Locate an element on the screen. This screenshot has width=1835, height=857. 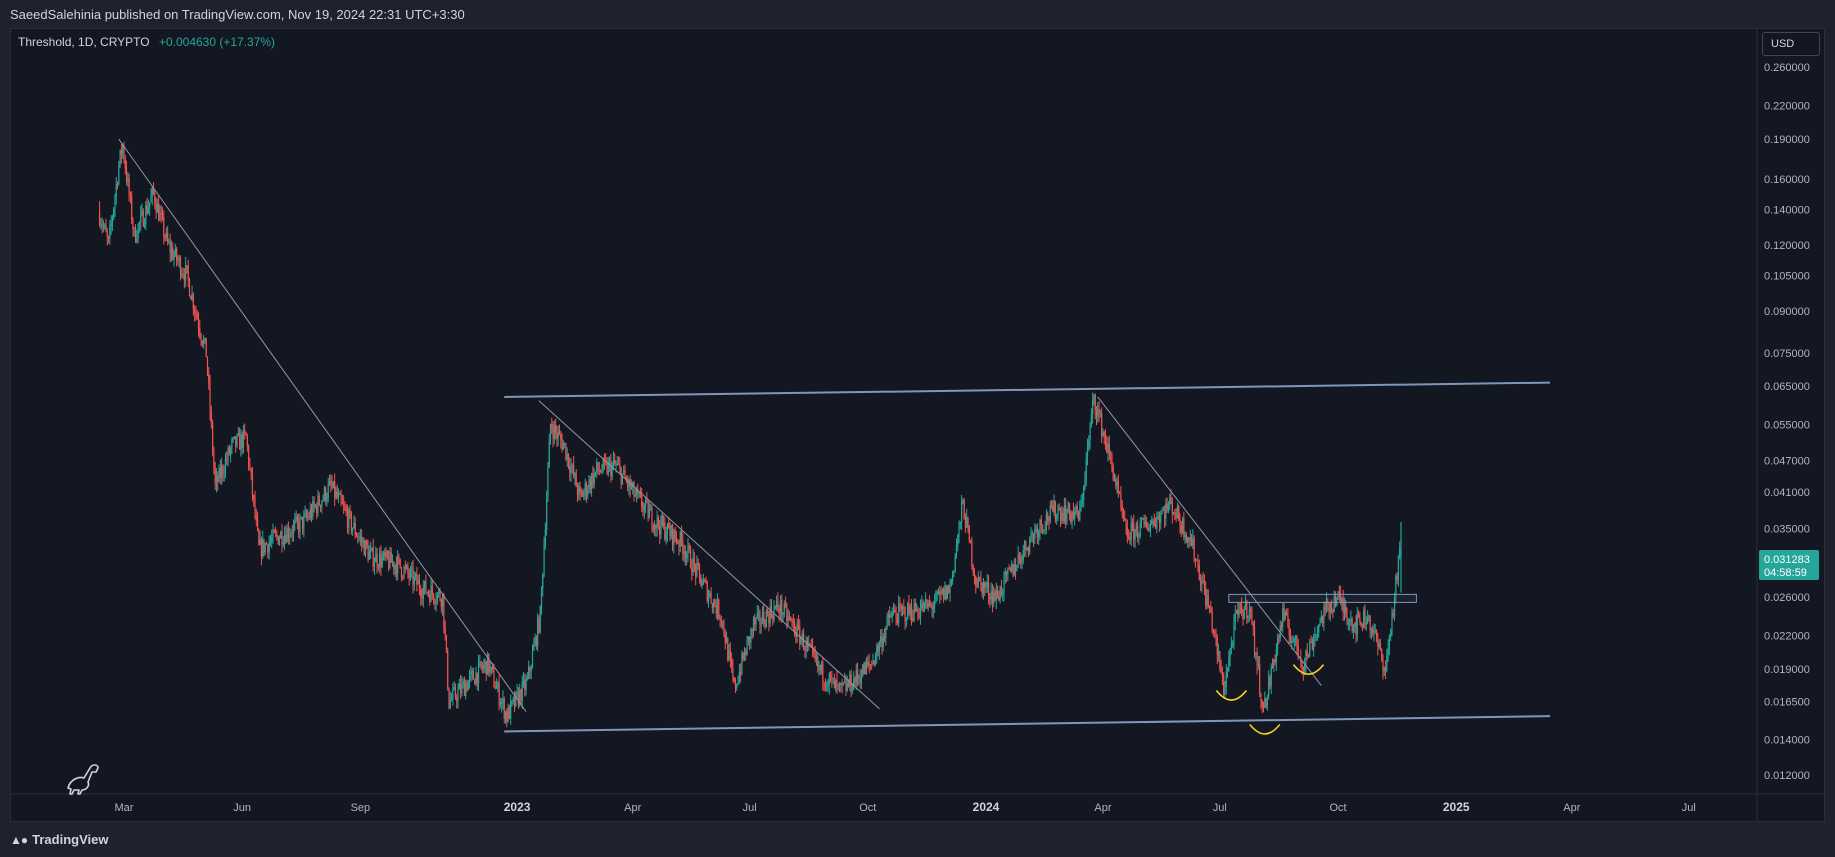
currency-button: USD is located at coordinates (1791, 44).